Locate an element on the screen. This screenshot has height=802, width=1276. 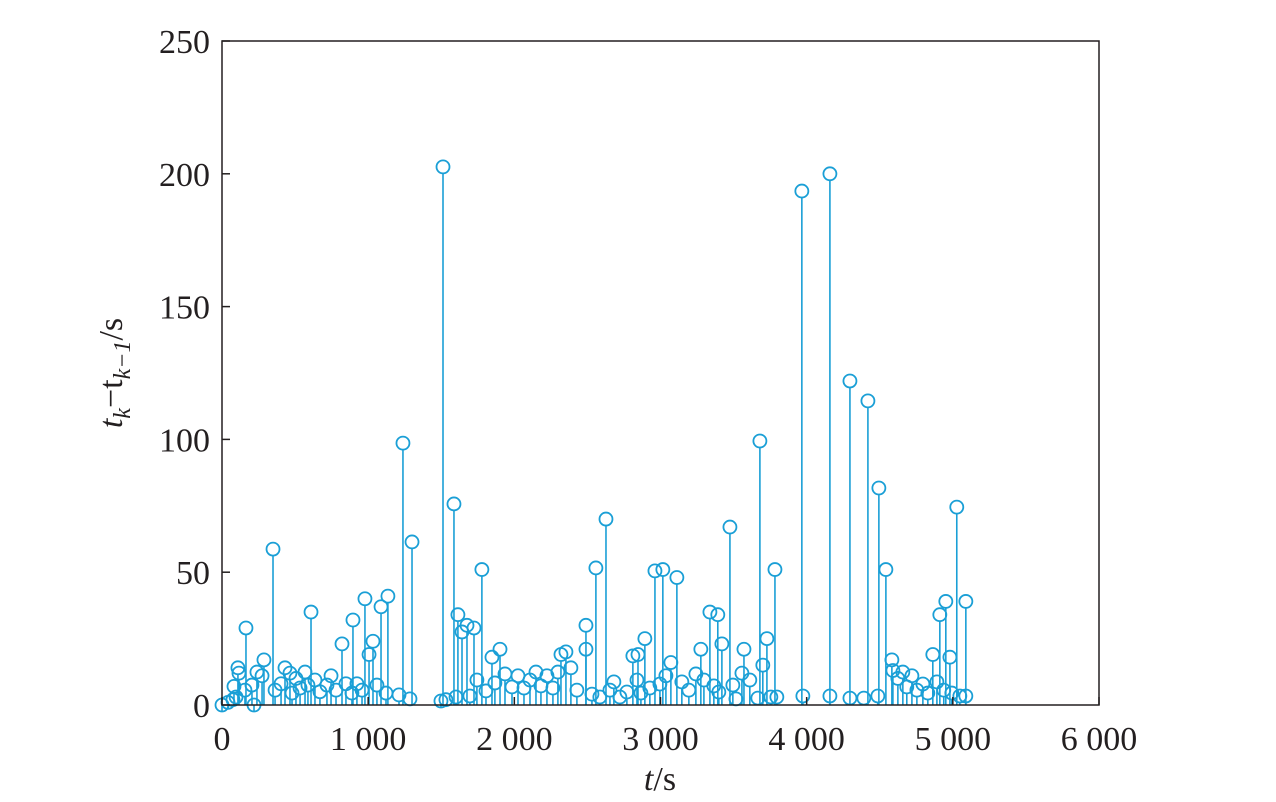
y-tick-label: 100 is located at coordinates (184, 440).